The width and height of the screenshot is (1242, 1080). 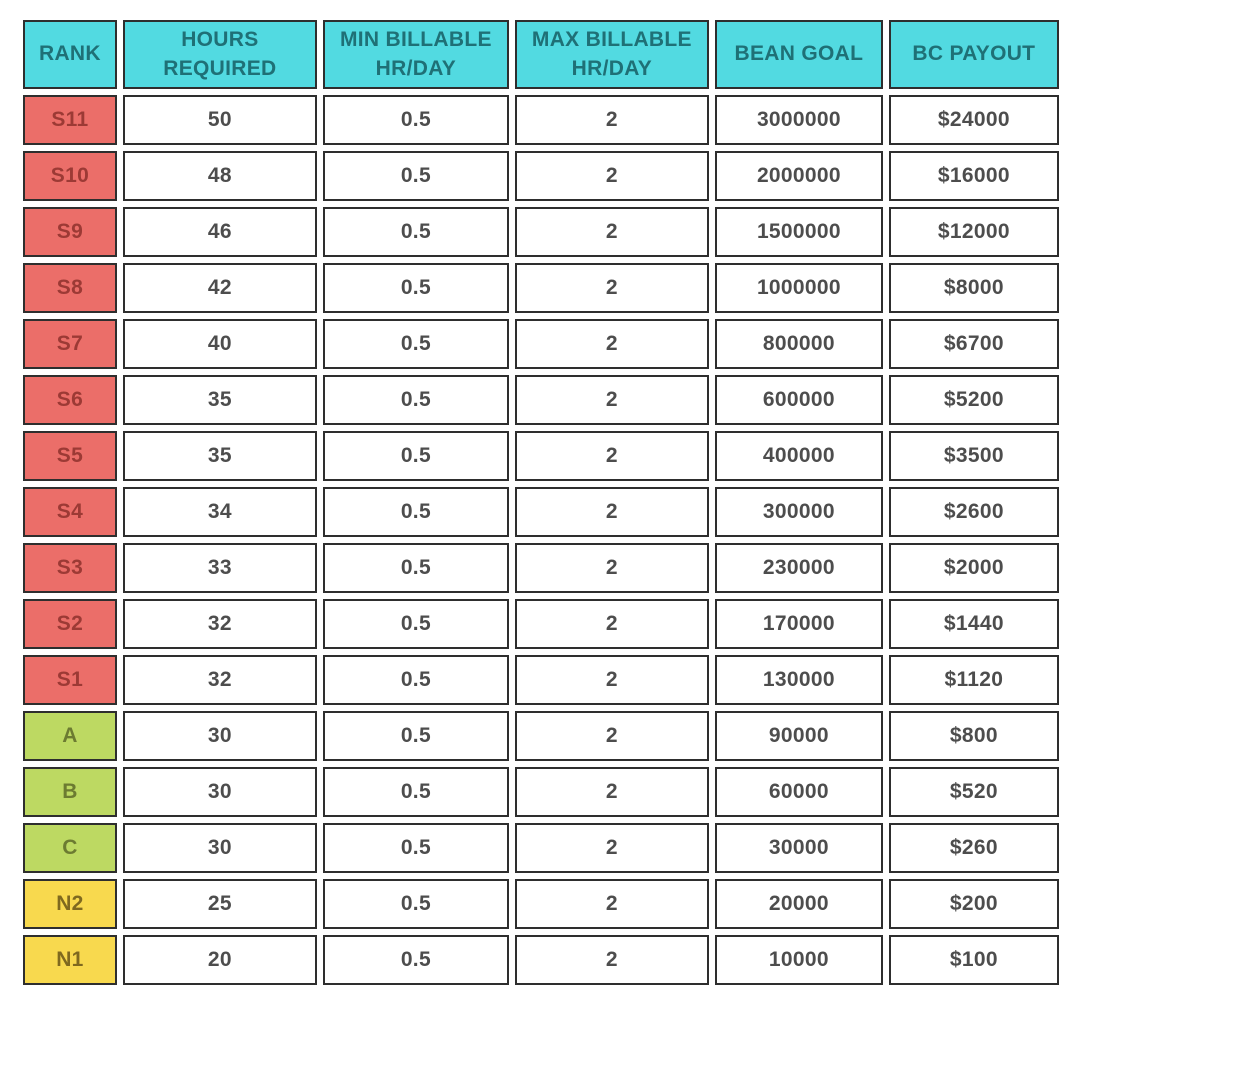 I want to click on bc-payout-cell: $16000, so click(x=973, y=176).